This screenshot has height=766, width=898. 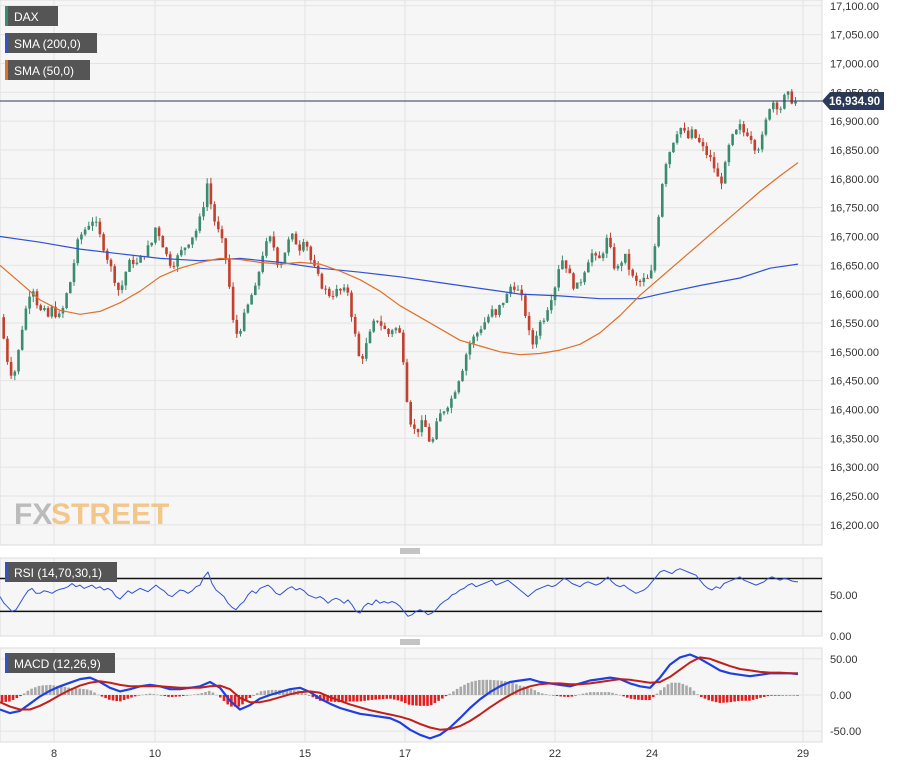 I want to click on y-tick-label: 16,550.00, so click(x=854, y=324).